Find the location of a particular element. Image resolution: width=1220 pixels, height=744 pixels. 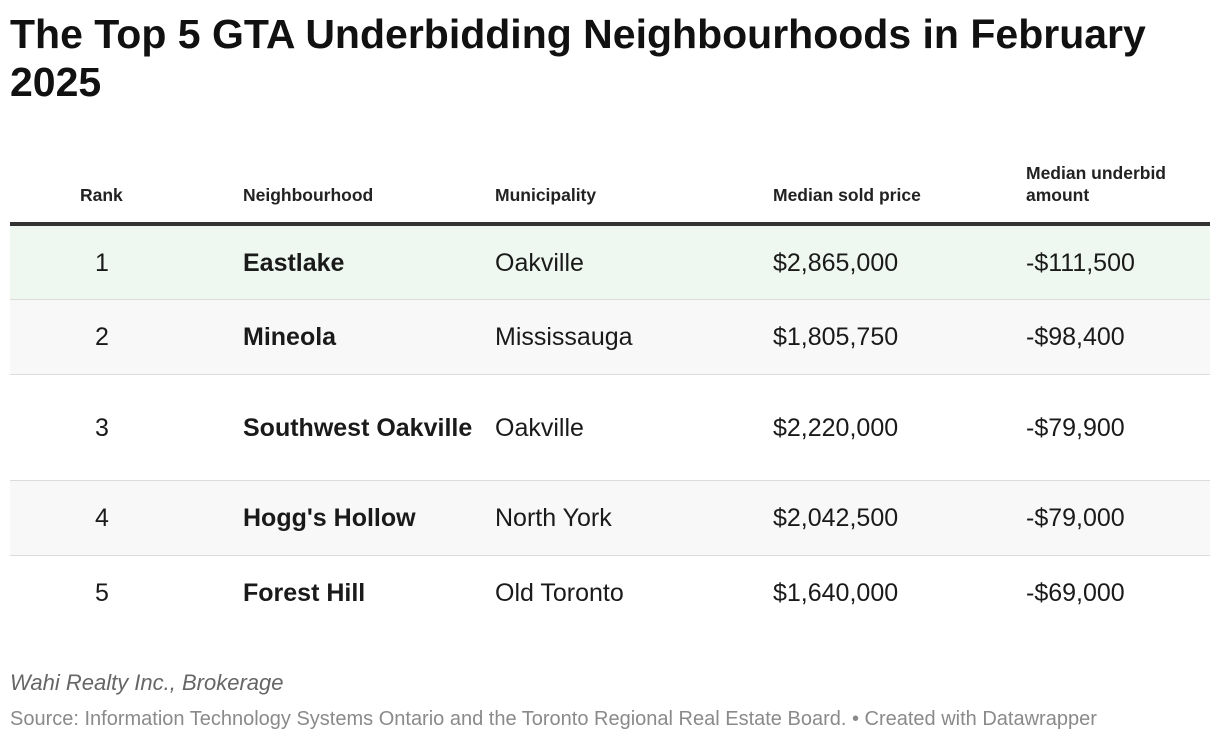

cell-rank: 1 is located at coordinates (126, 262).